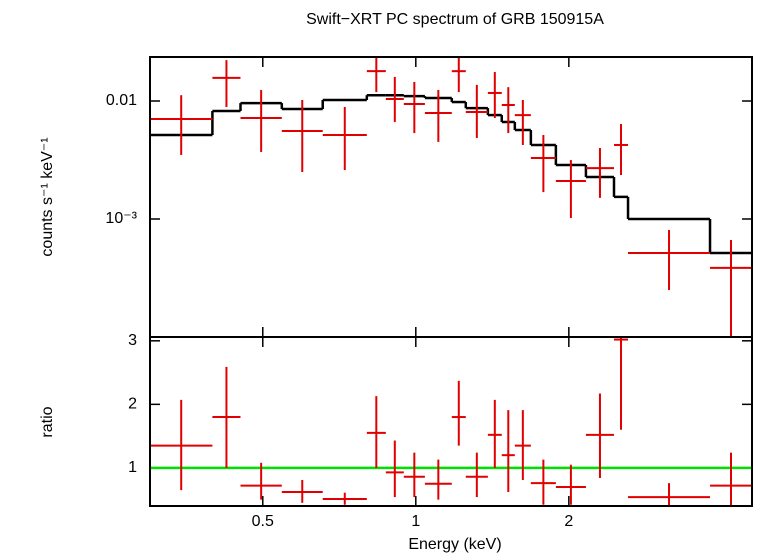 This screenshot has height=556, width=758. What do you see at coordinates (132, 404) in the screenshot?
I see `y-tick-label: 2` at bounding box center [132, 404].